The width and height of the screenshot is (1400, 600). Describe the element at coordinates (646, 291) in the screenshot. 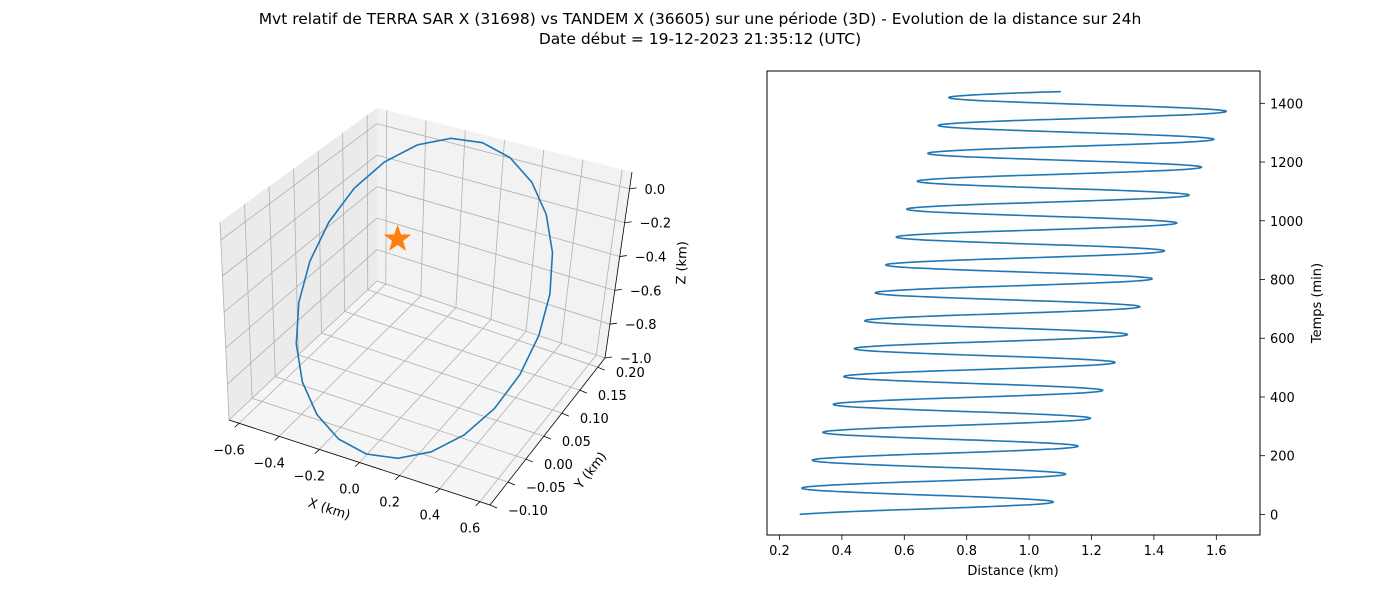

I see `z-tick-label-3d: −0.6` at that location.